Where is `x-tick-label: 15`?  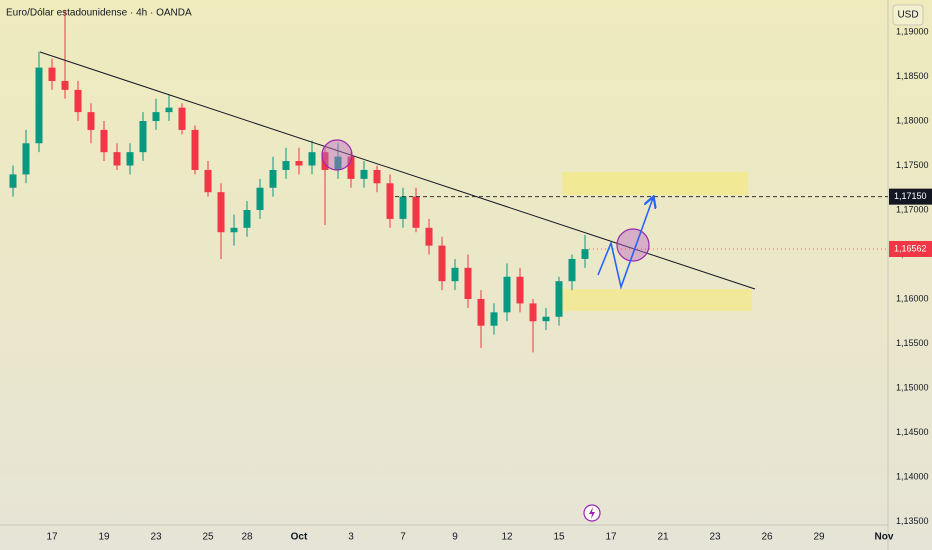 x-tick-label: 15 is located at coordinates (559, 537).